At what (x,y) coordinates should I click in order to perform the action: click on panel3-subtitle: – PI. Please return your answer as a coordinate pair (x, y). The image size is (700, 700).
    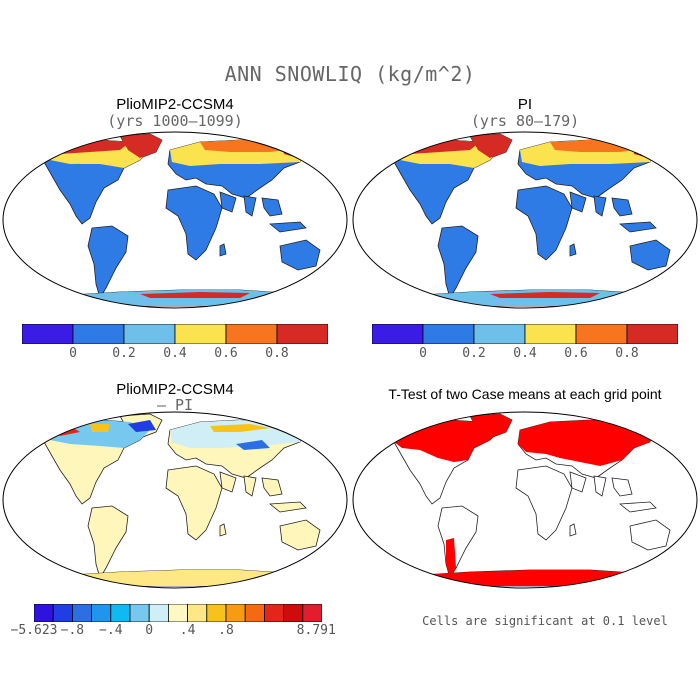
    Looking at the image, I should click on (175, 405).